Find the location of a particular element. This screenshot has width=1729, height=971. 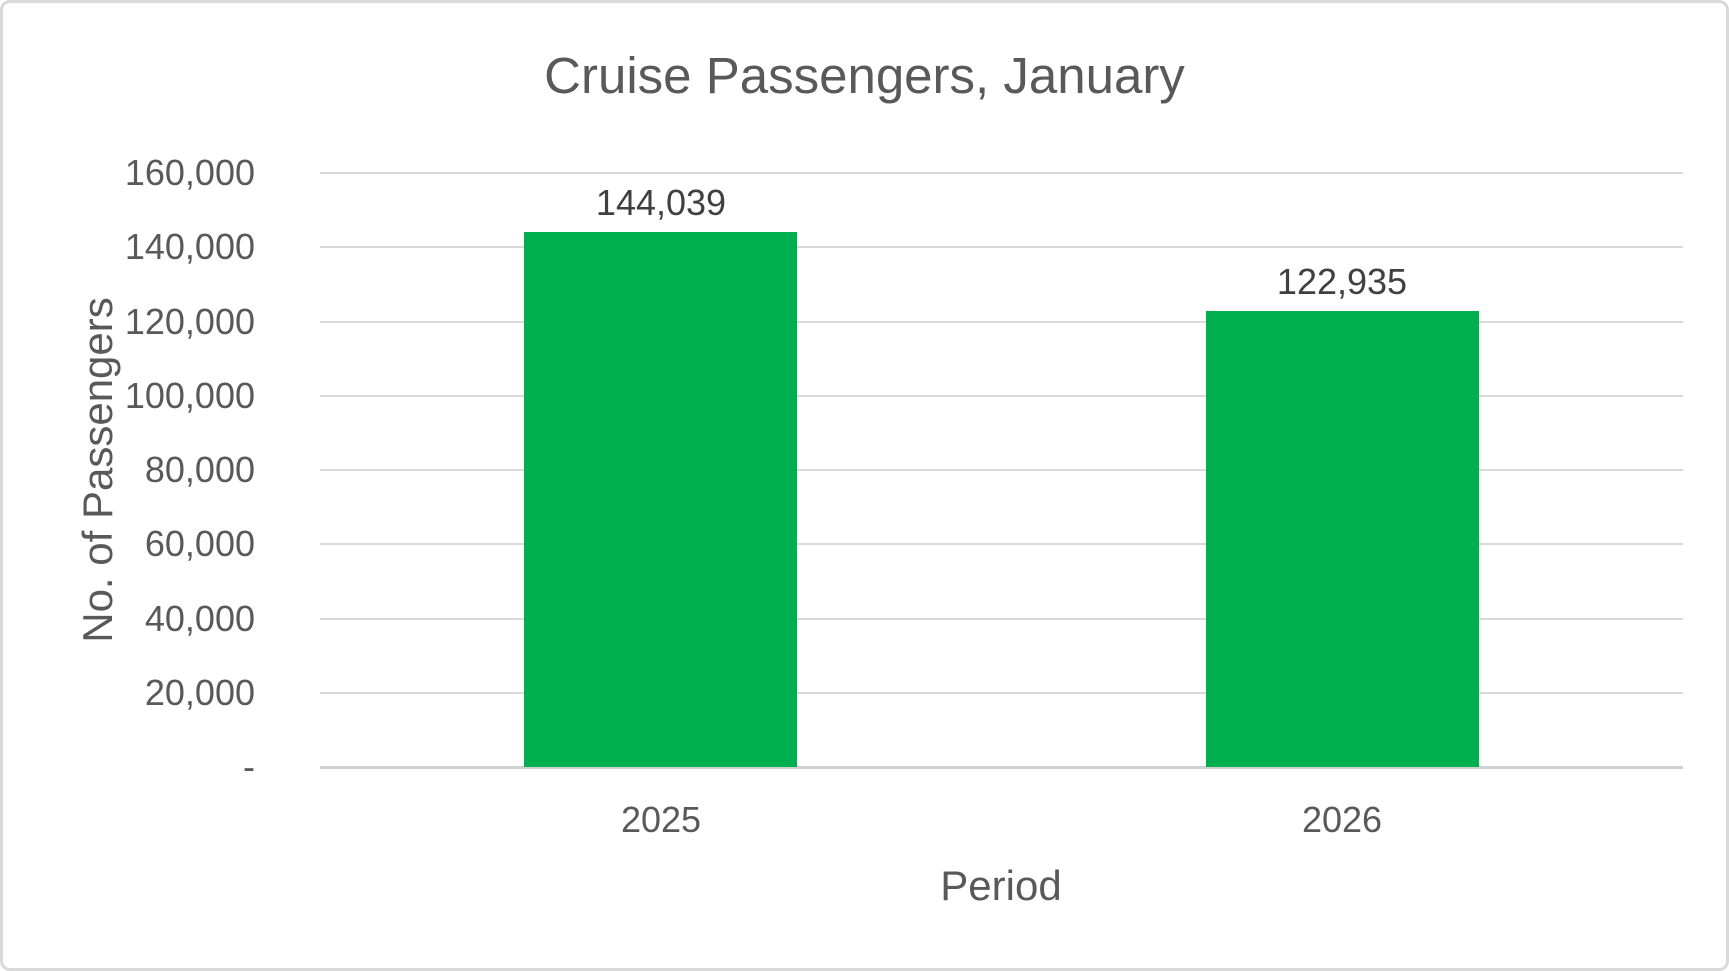

y-axis-tick-label: 40,000 is located at coordinates (199, 618).